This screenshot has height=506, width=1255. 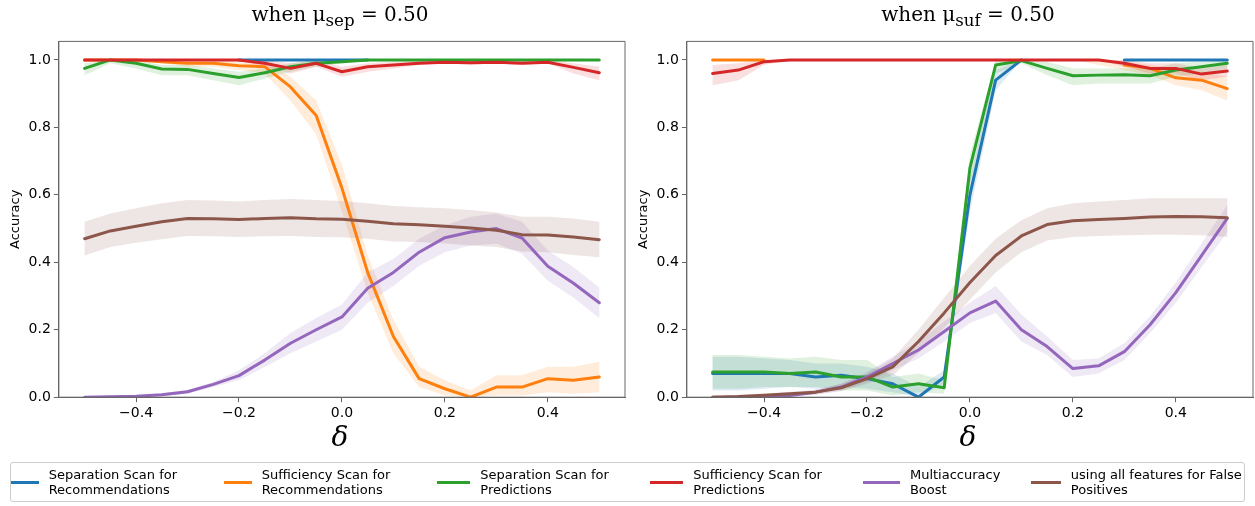 I want to click on legend-label: Multiaccuracy Boost, so click(x=955, y=482).